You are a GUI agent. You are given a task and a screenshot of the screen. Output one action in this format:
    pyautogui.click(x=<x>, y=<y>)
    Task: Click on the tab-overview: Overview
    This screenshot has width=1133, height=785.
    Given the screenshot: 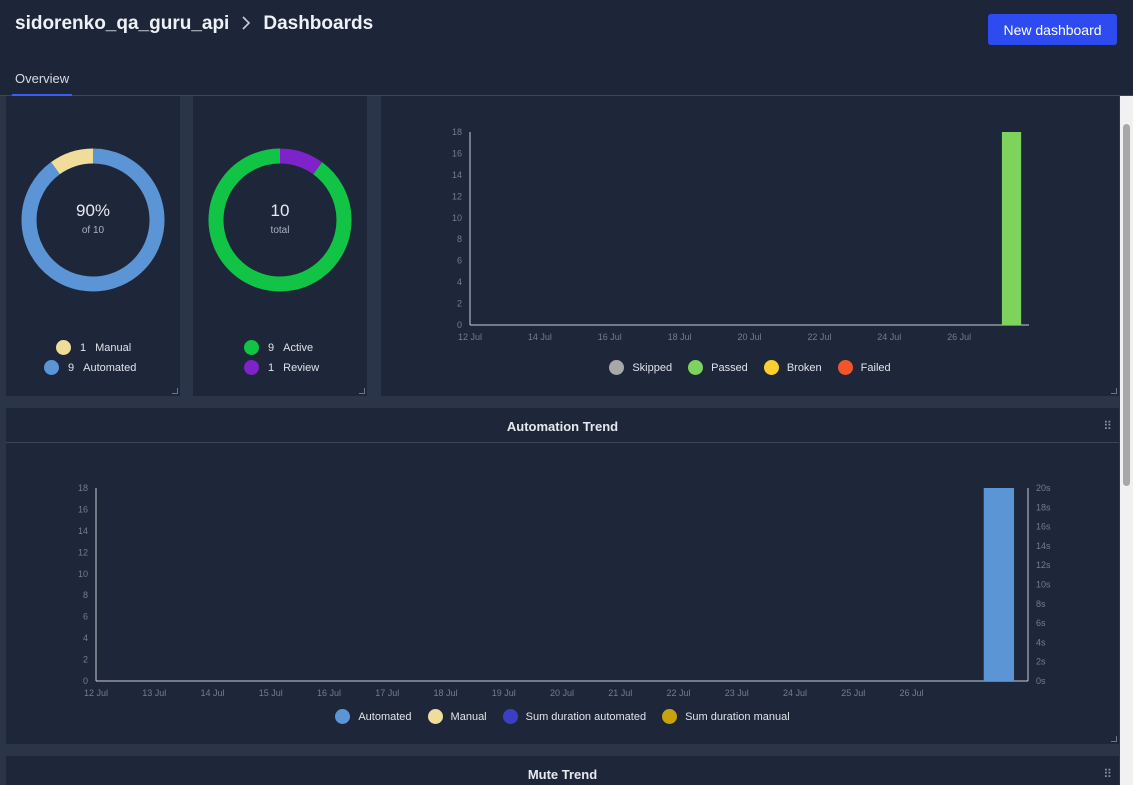 What is the action you would take?
    pyautogui.click(x=42, y=83)
    